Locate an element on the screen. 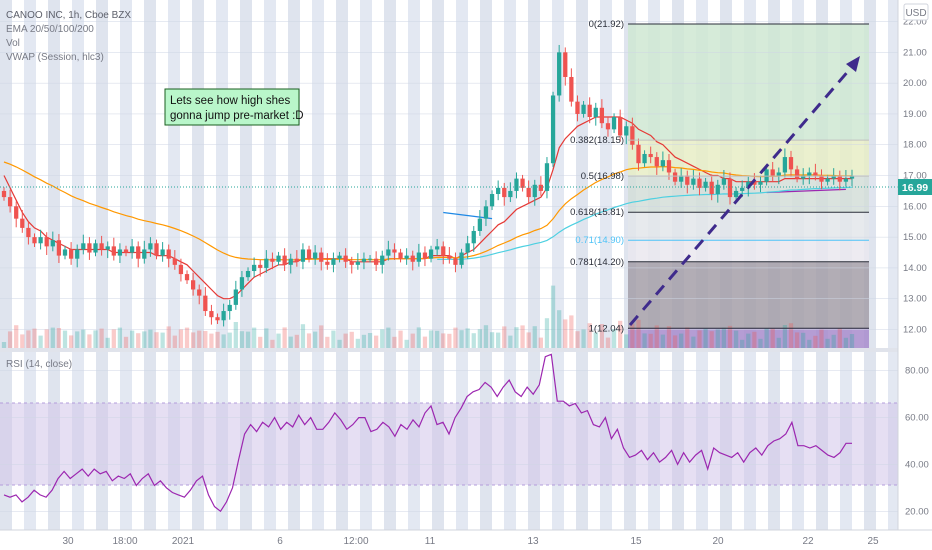 The width and height of the screenshot is (932, 550). rsi-tick-label: 80.00 is located at coordinates (917, 371).